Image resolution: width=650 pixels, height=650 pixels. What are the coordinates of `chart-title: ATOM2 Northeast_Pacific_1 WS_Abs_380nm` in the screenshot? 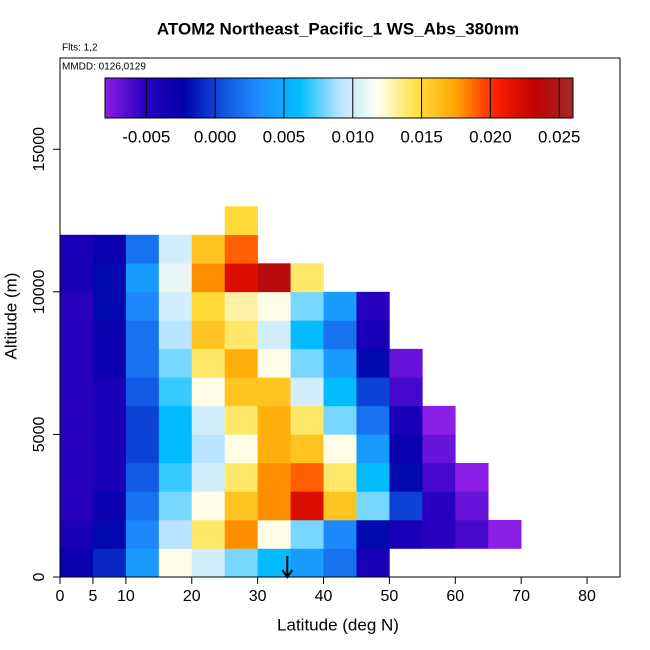 It's located at (338, 28).